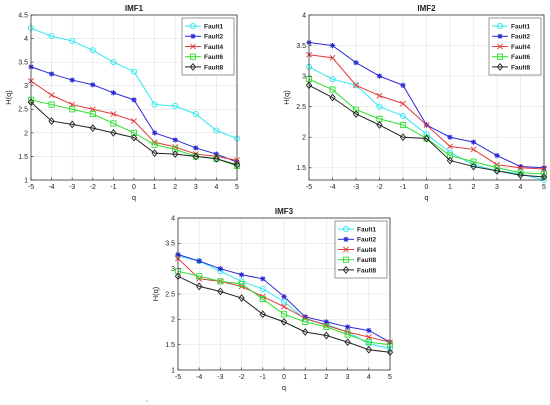 The image size is (550, 405). Describe the element at coordinates (113, 187) in the screenshot. I see `x-tick-label: -1` at that location.